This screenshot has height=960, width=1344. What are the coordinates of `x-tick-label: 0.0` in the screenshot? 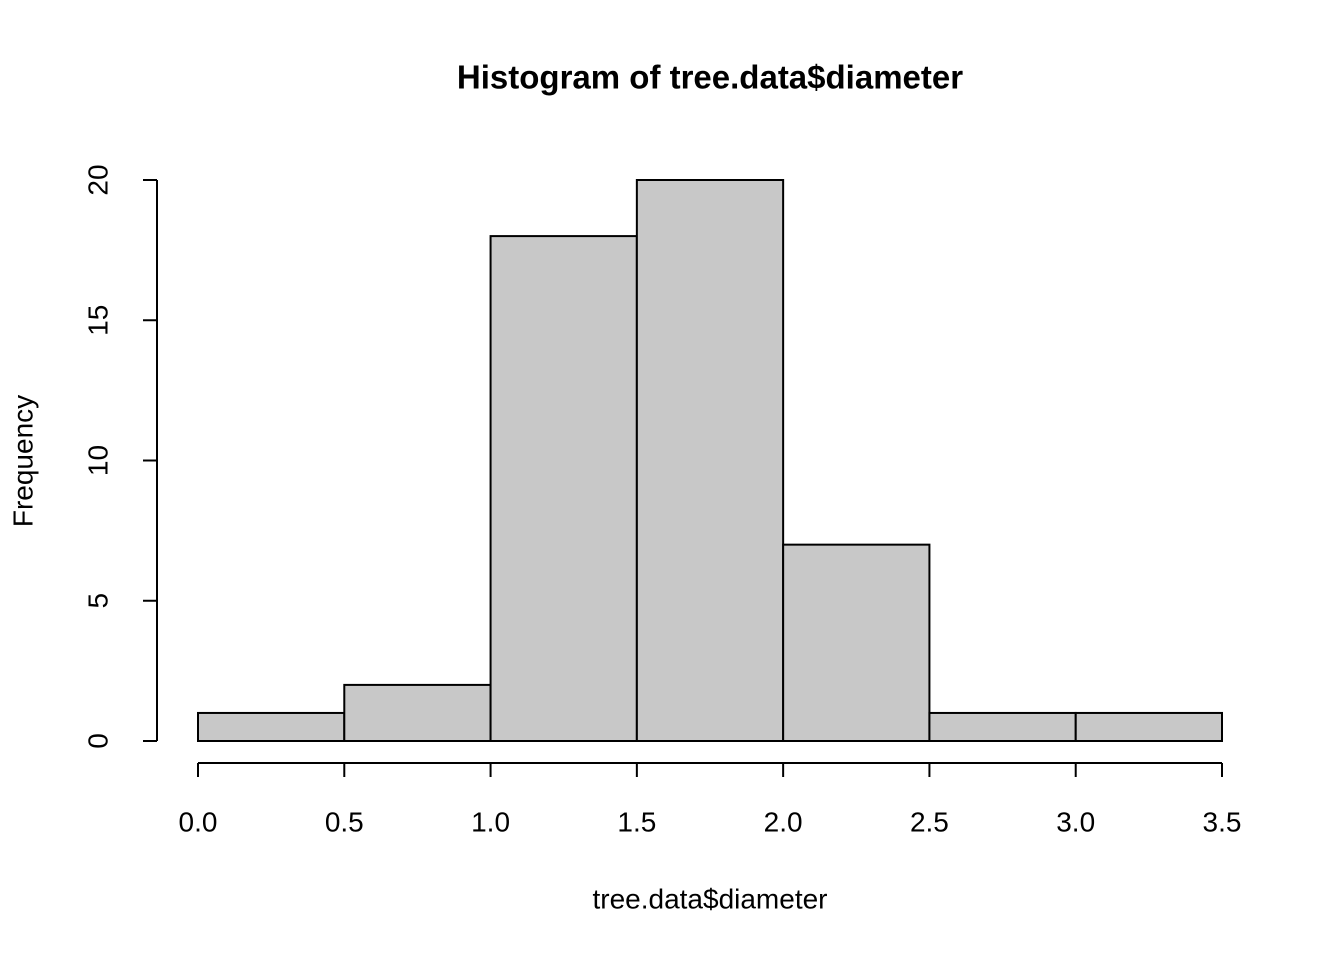 It's located at (198, 821).